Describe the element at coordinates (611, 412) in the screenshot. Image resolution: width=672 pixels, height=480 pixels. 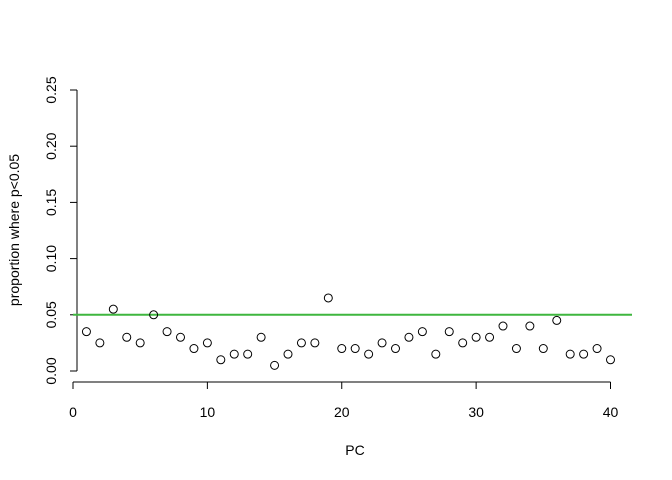
I see `x-tick-label: 40` at that location.